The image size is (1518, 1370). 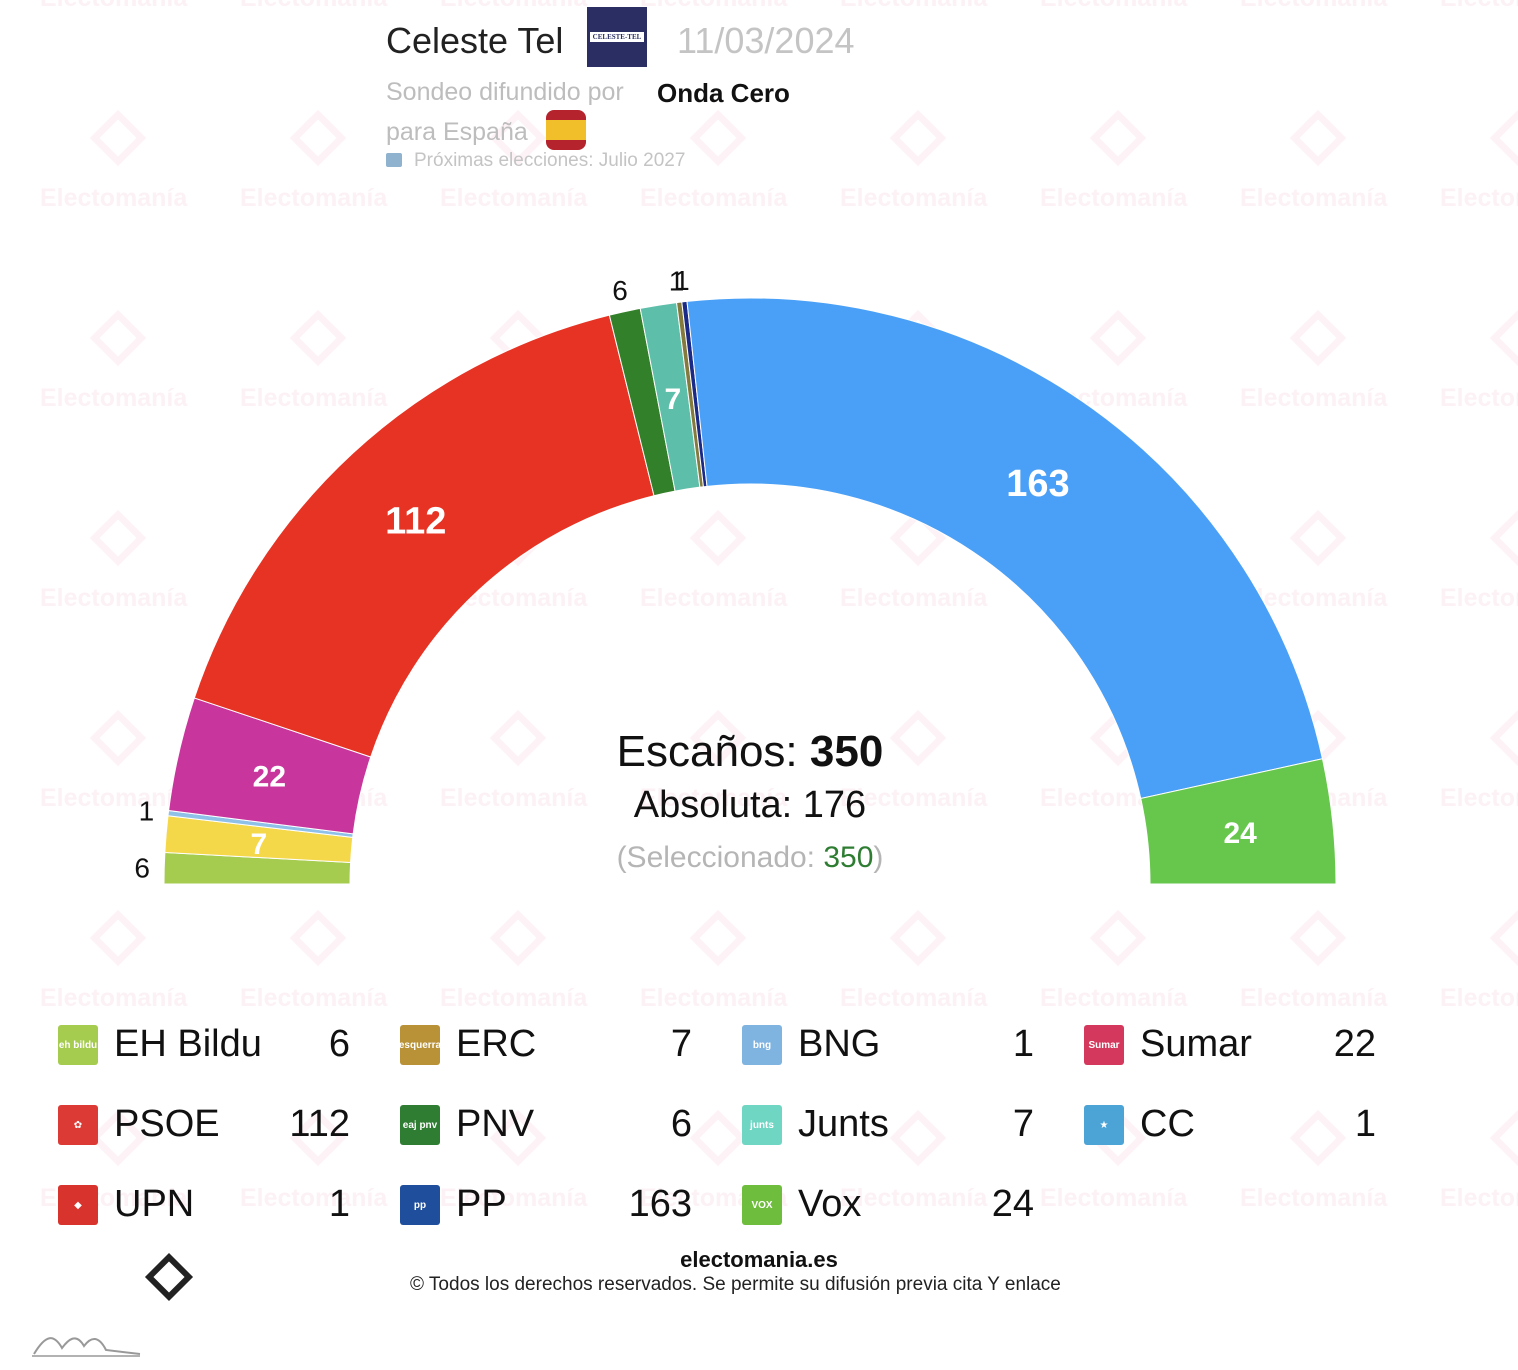 What do you see at coordinates (457, 132) in the screenshot?
I see `region-label: para España` at bounding box center [457, 132].